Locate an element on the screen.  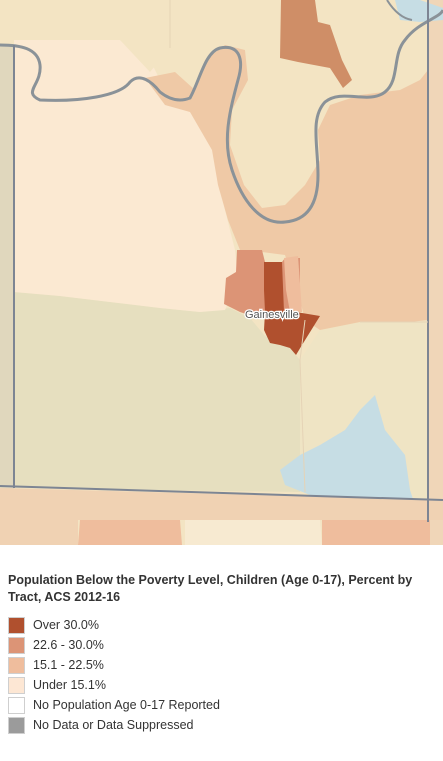
legend-item-over-30: Over 30.0% is located at coordinates (223, 625).